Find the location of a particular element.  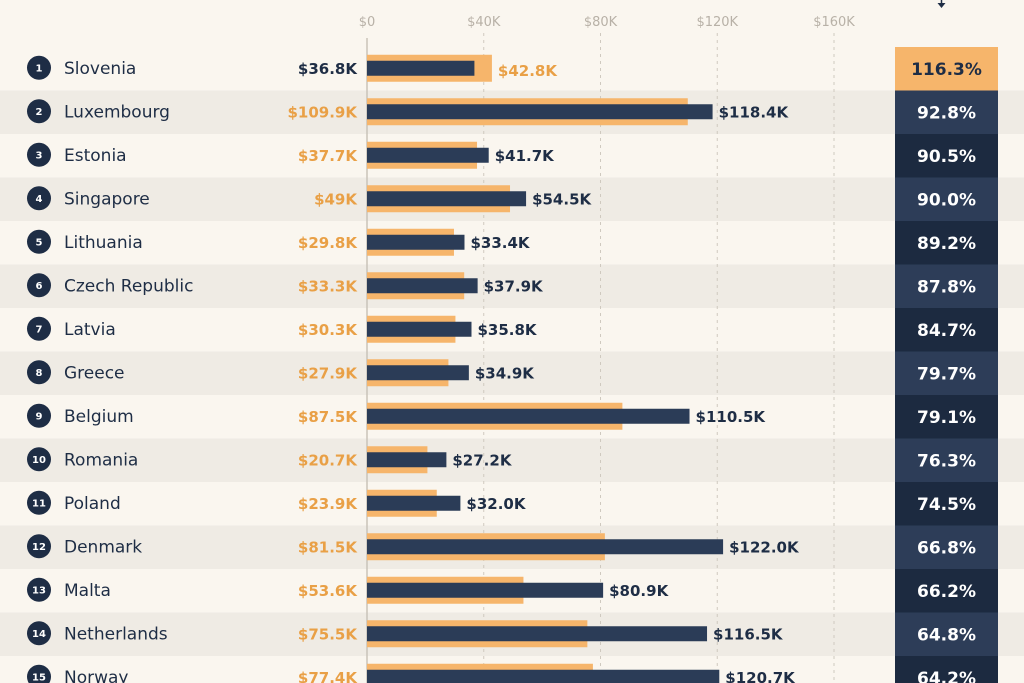

rank-number: 6 is located at coordinates (39, 286).